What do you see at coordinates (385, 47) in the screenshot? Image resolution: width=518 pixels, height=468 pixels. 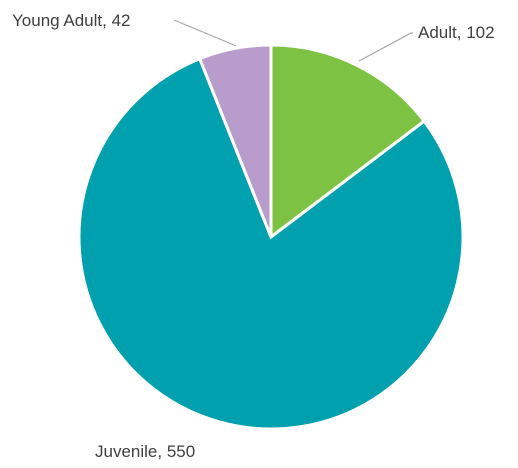 I see `leader-line-adult` at bounding box center [385, 47].